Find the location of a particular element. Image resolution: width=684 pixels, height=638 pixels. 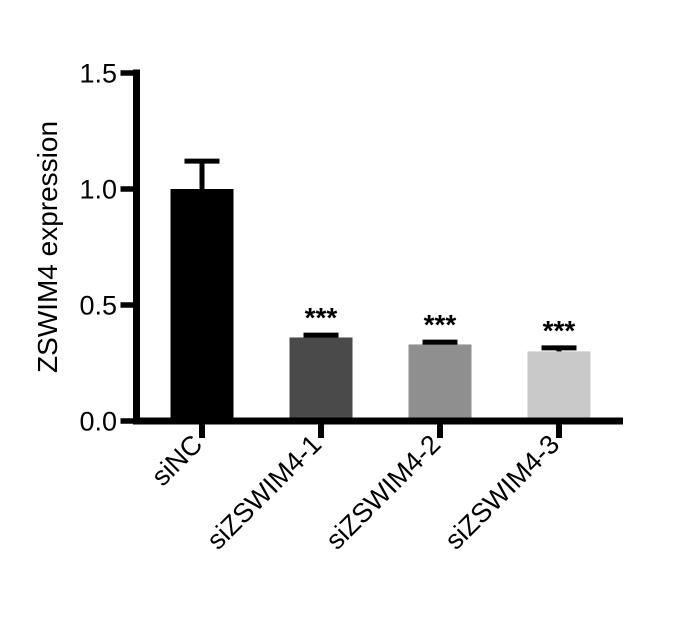

y-tick-label-1.5: 1.5 is located at coordinates (98, 74).